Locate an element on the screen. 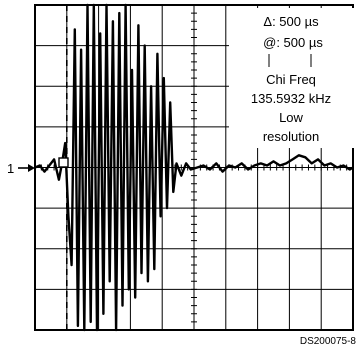  figure-code: DS200075-8 is located at coordinates (328, 341).